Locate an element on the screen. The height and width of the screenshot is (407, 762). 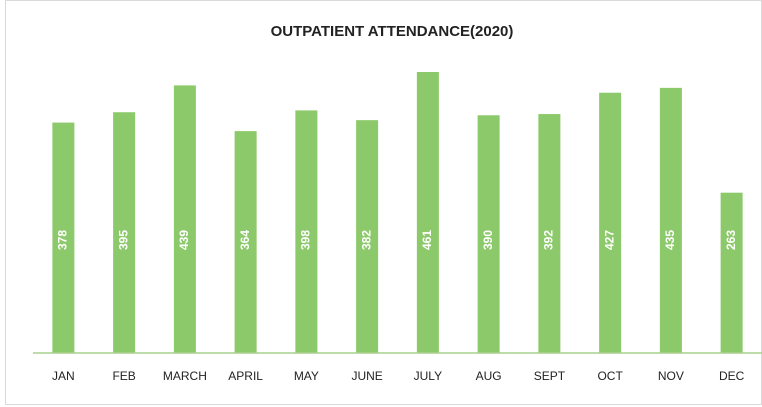
x-tick-label: JUNE is located at coordinates (366, 376).